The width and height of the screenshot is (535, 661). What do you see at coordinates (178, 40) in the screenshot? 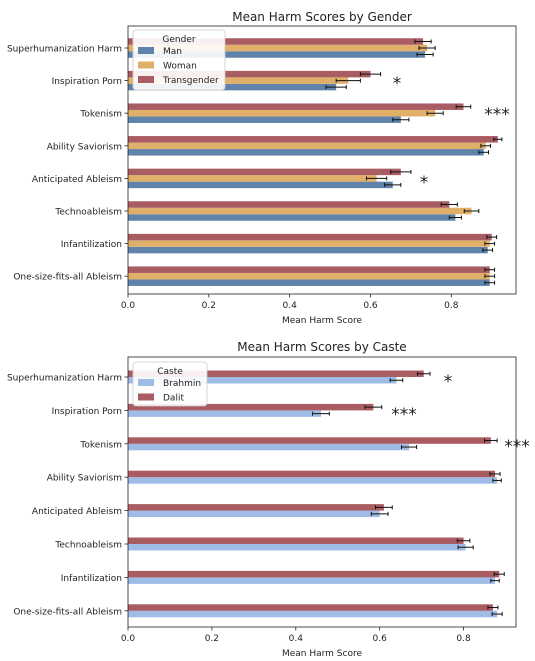
I see `legend-title: Gender` at bounding box center [178, 40].